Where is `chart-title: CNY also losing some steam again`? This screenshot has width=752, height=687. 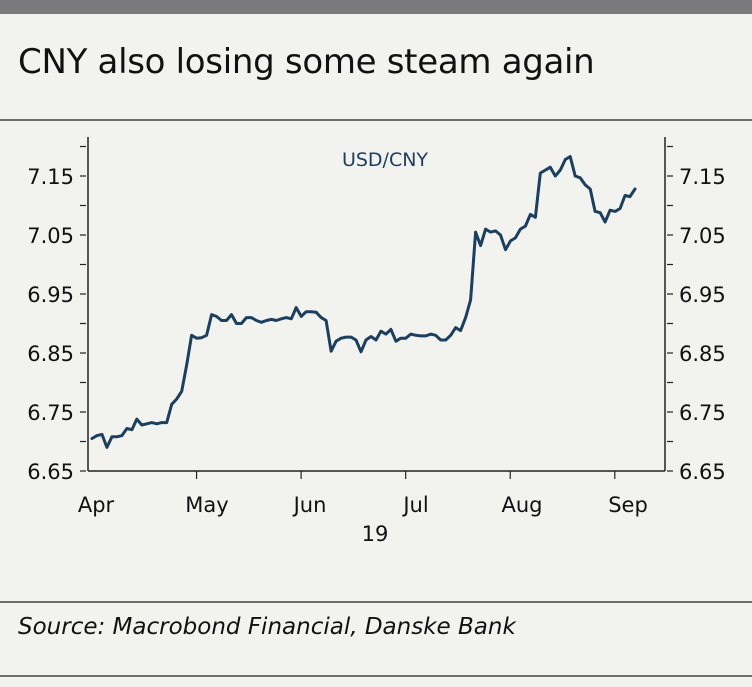
chart-title: CNY also losing some steam again is located at coordinates (306, 62).